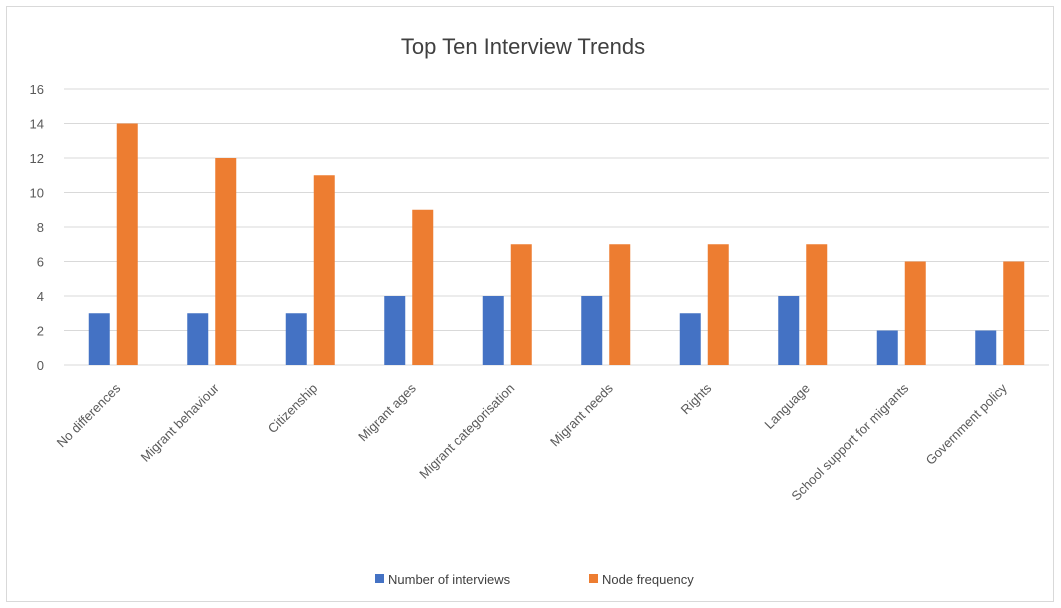  What do you see at coordinates (89, 415) in the screenshot?
I see `x-tick-label: No differences` at bounding box center [89, 415].